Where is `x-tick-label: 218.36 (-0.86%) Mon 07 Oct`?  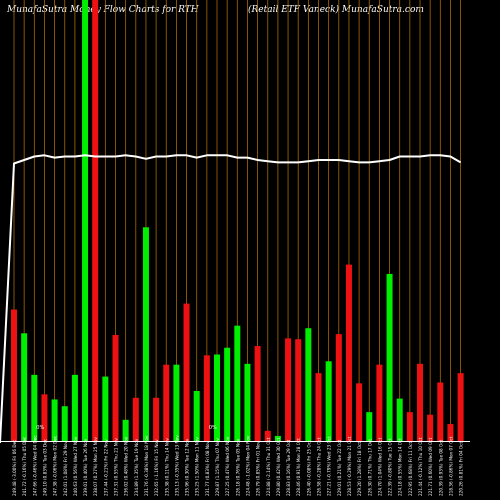
x-tick-label: 218.36 (-0.86%) Mon 07 Oct is located at coordinates (450, 466).